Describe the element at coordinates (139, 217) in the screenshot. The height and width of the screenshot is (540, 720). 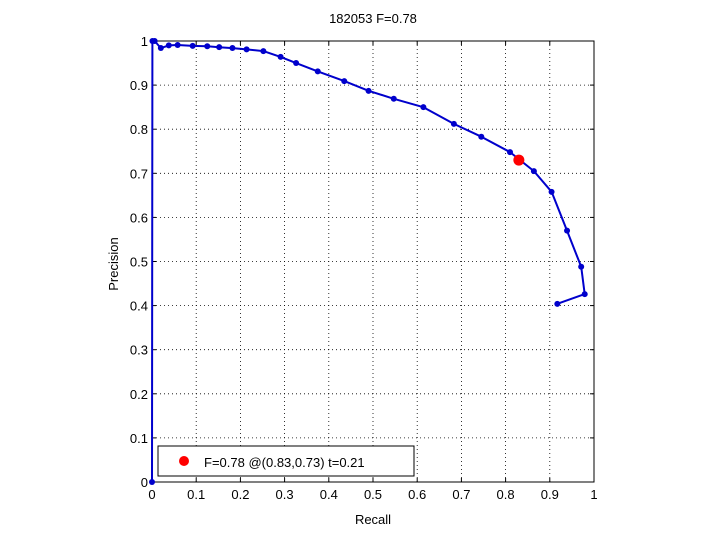
I see `y-tick-label: 0.6` at that location.